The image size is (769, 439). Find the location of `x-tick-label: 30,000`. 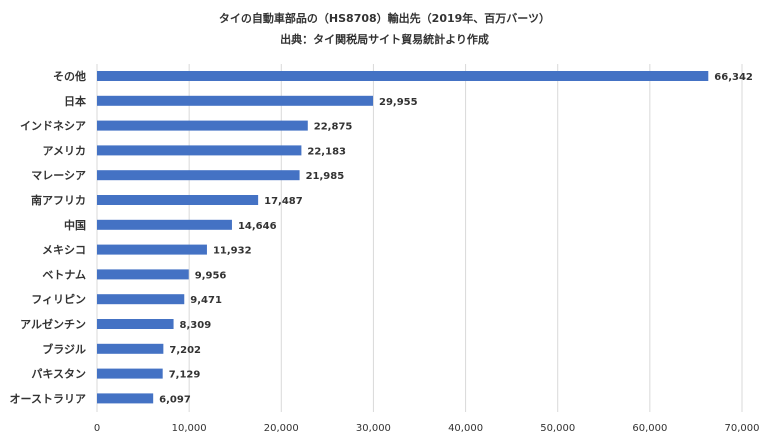

x-tick-label: 30,000 is located at coordinates (373, 428).